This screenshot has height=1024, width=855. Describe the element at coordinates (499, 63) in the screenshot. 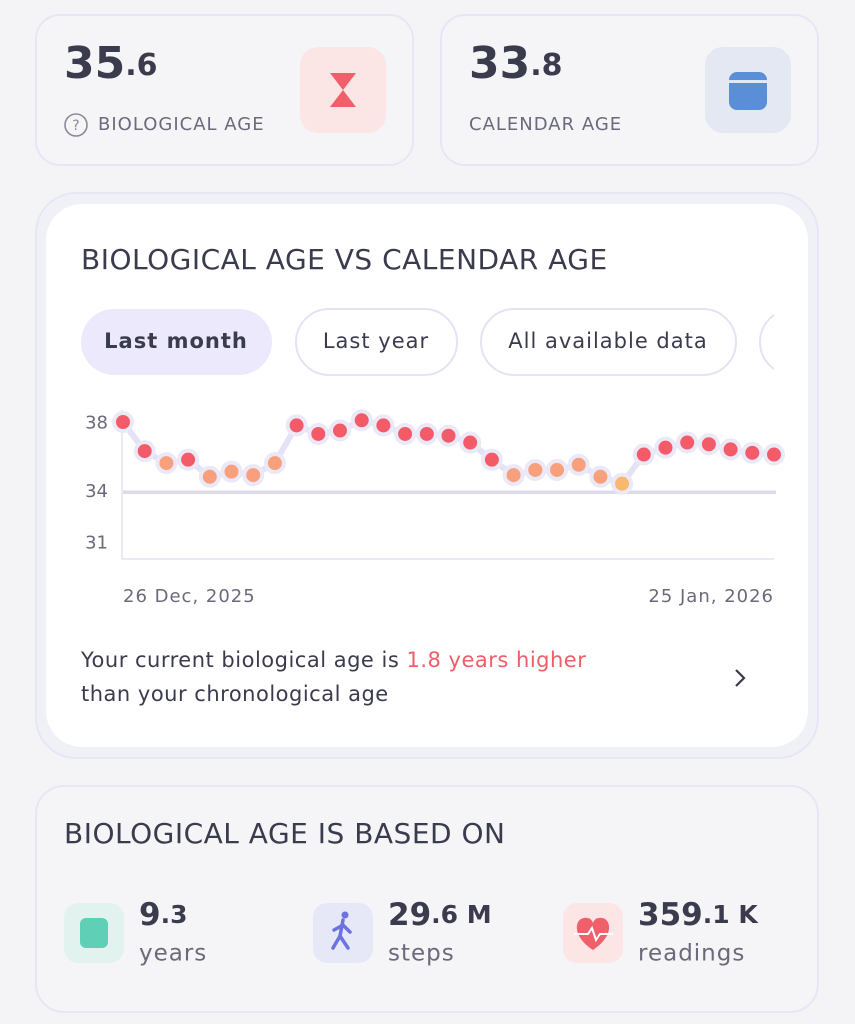

I see `int: 33` at that location.